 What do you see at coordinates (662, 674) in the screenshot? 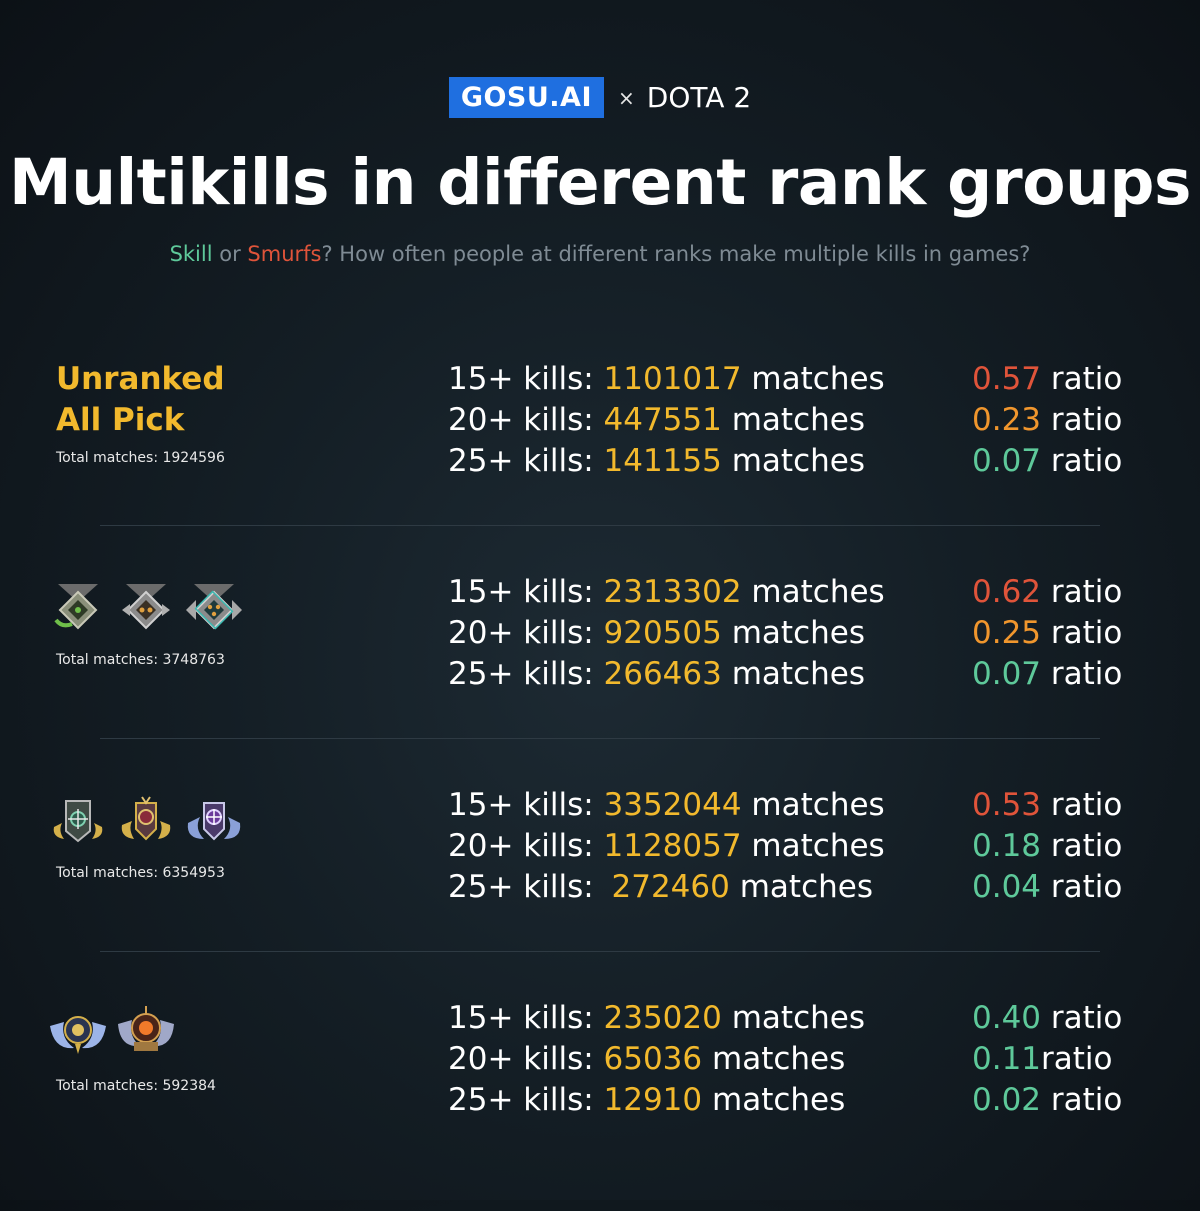
I see `match-count: 266463` at bounding box center [662, 674].